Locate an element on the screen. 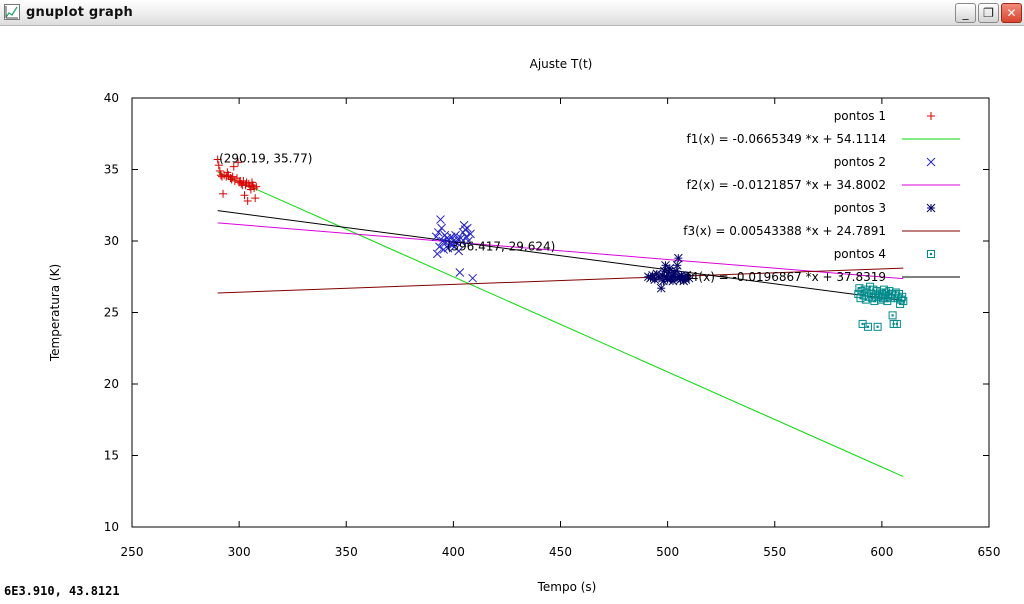 The width and height of the screenshot is (1024, 604). y-tick-label: 40 is located at coordinates (111, 98).